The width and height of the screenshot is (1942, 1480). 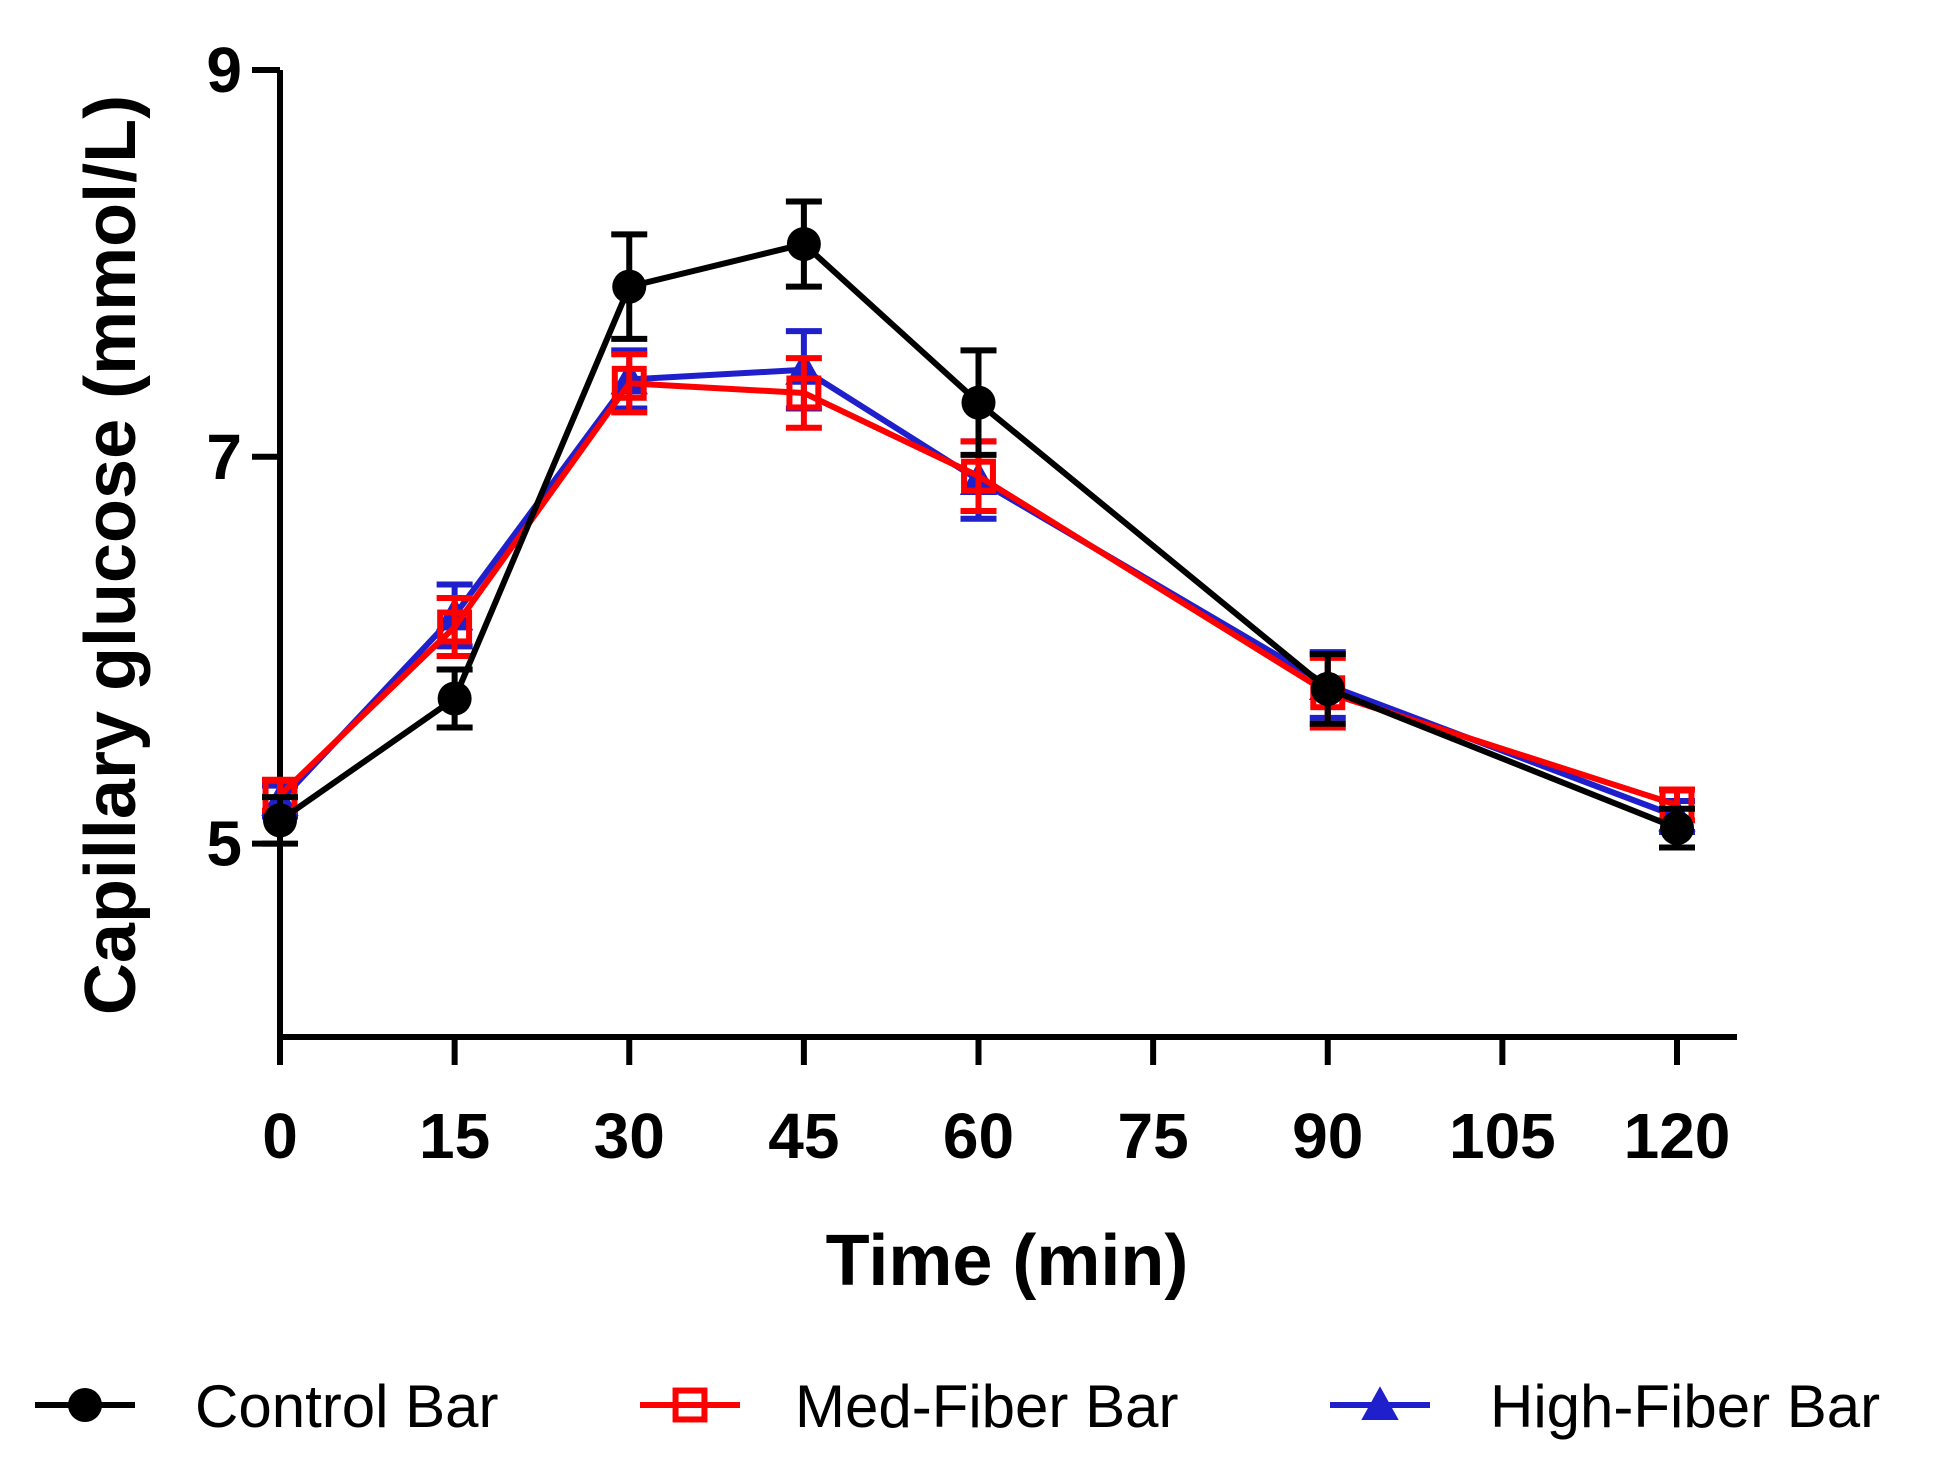 I want to click on legend-item: Med-Fiber Bar, so click(x=909, y=1406).